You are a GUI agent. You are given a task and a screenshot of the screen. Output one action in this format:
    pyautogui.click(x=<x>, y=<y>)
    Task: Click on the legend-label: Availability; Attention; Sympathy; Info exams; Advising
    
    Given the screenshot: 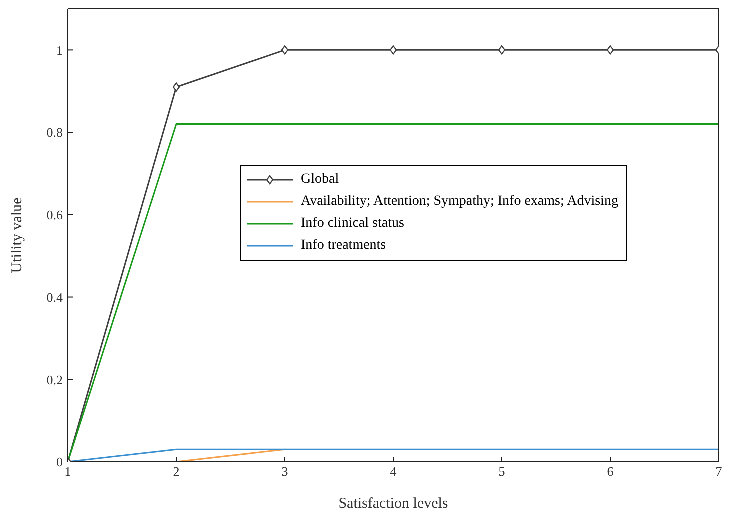 What is the action you would take?
    pyautogui.click(x=459, y=202)
    